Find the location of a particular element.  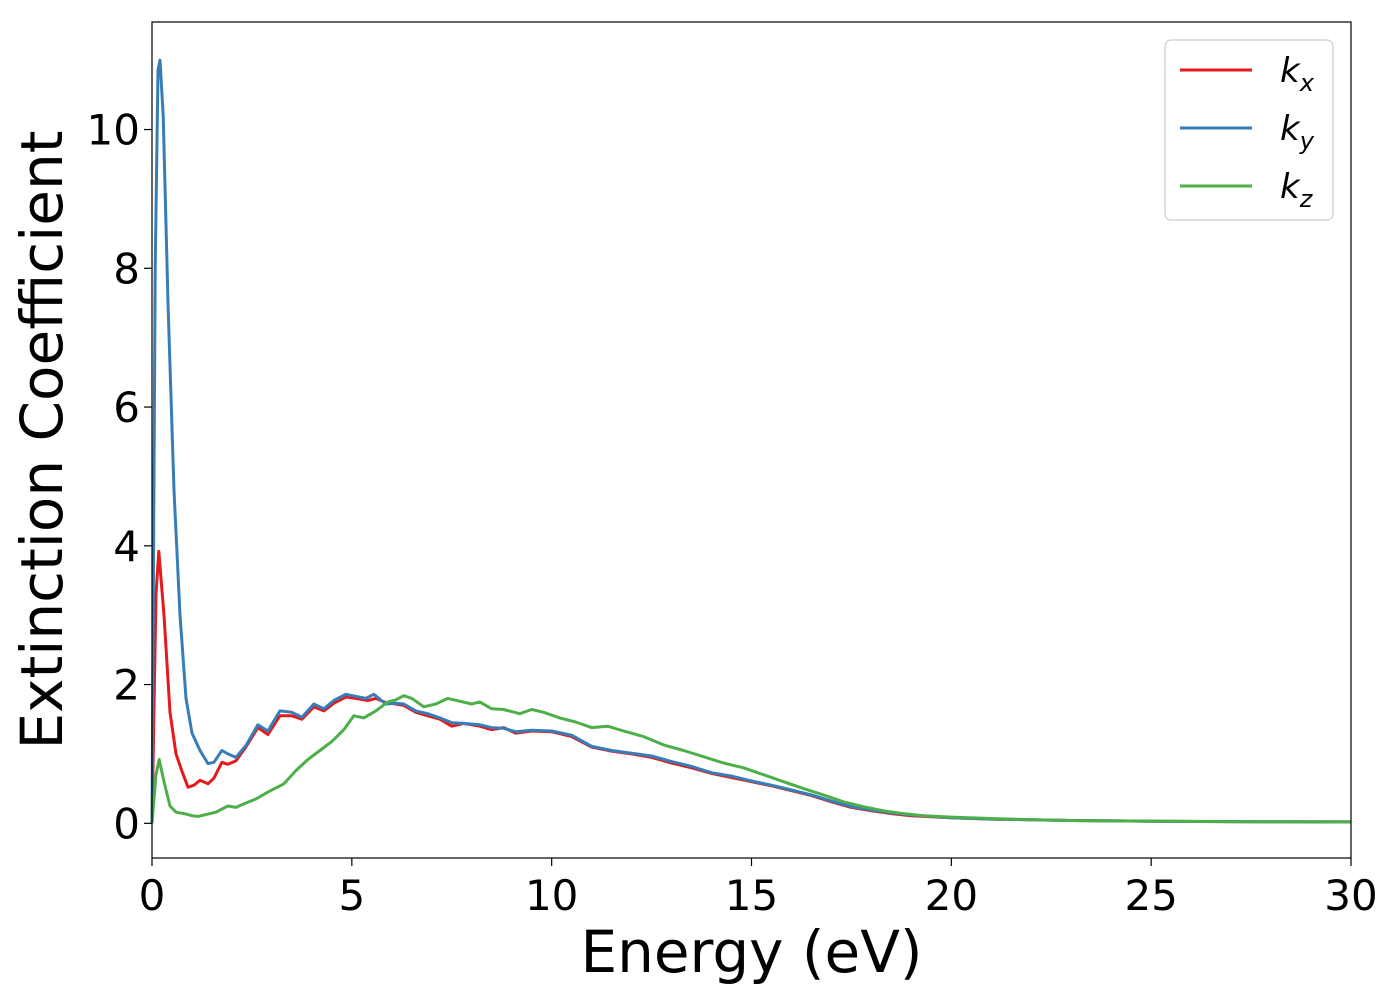

x-tick-label: 0 is located at coordinates (152, 895).